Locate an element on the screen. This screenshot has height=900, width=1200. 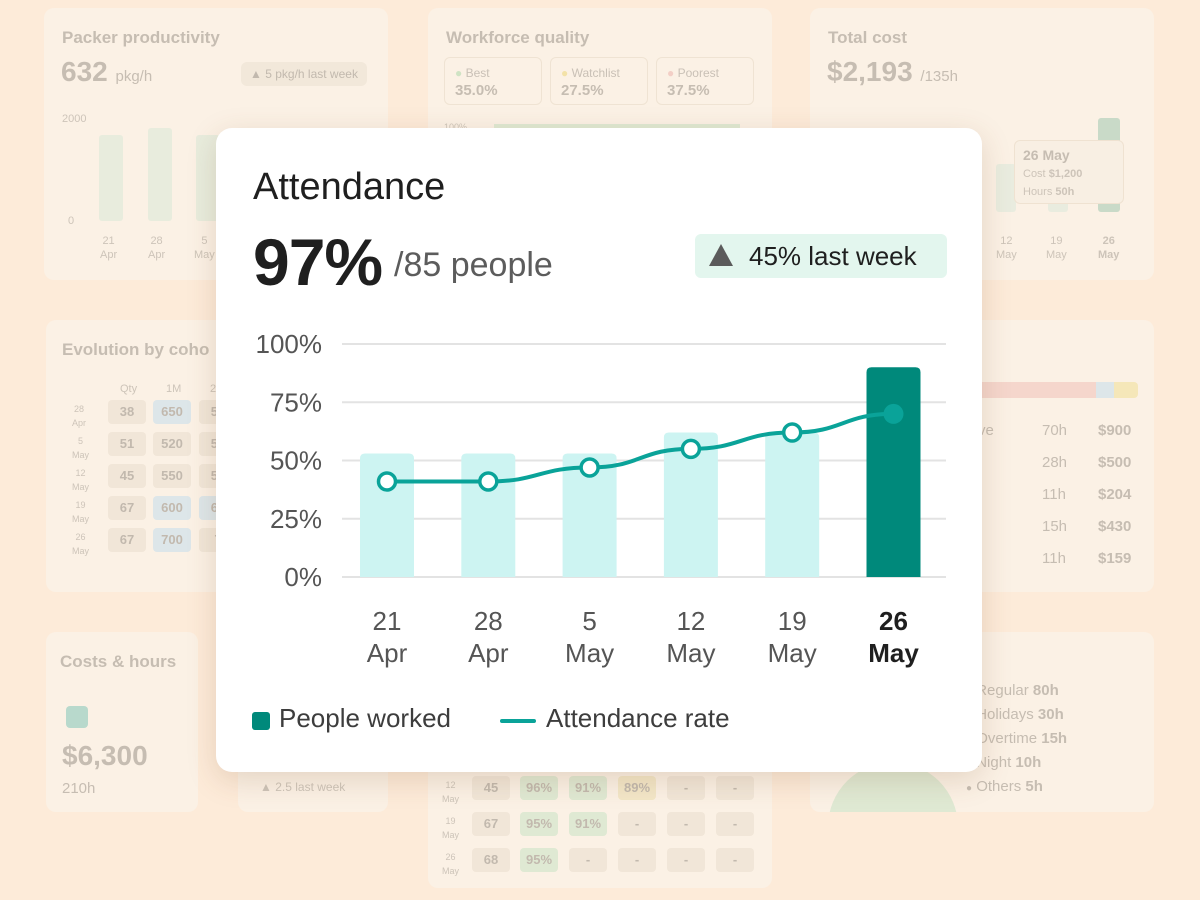
trend-badge-text: 45% last week is located at coordinates (833, 256).